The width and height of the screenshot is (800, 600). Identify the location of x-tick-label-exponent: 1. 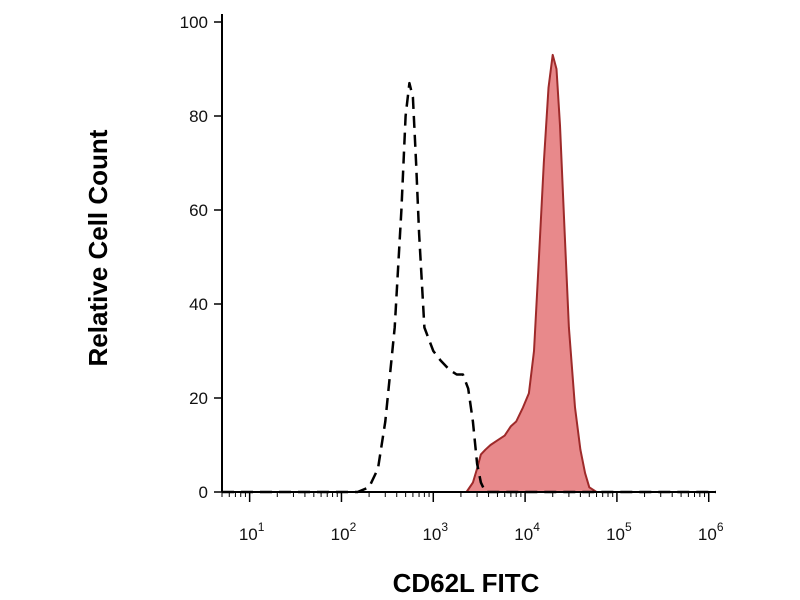
(261, 527).